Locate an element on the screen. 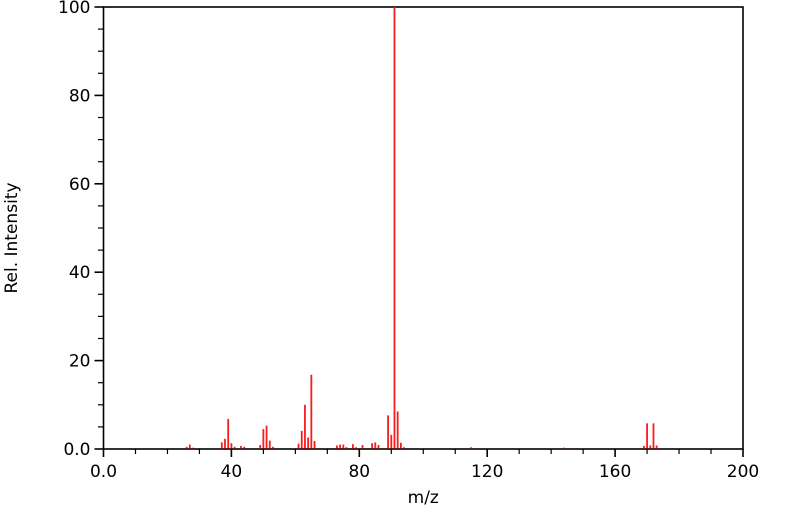 The width and height of the screenshot is (799, 516). x-tick-label: 120 is located at coordinates (487, 472).